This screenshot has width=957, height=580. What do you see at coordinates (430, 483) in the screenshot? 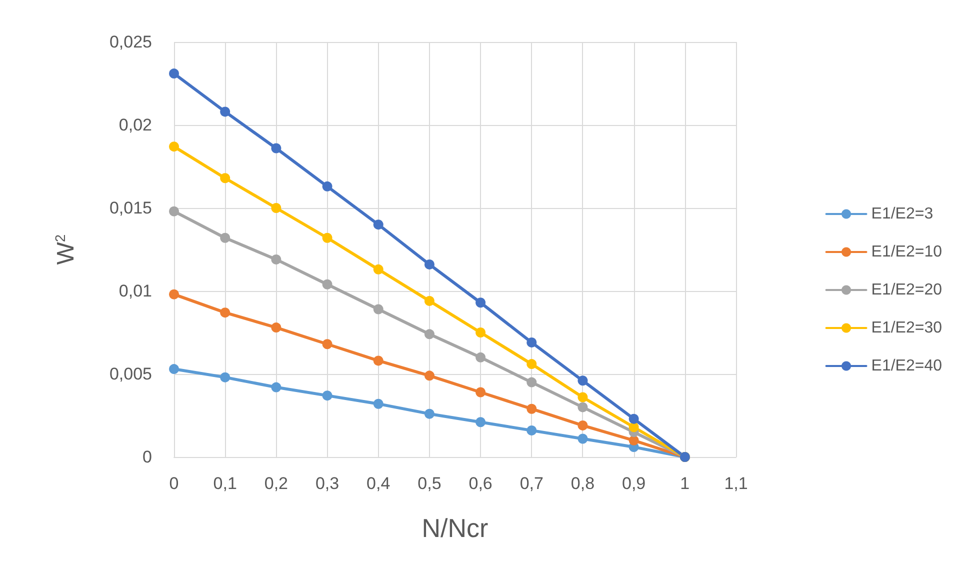
I see `x-tick-label: 0,5` at bounding box center [430, 483].